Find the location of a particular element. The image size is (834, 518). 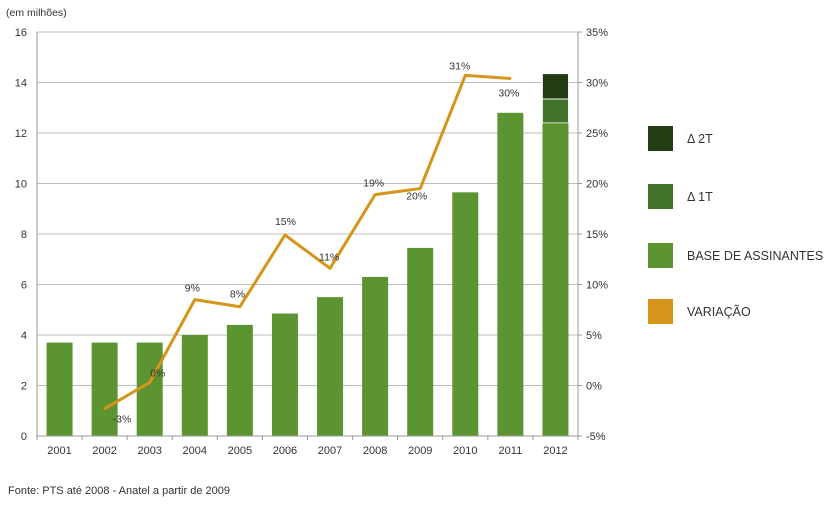

y-left-tick-0: 0 is located at coordinates (24, 437).